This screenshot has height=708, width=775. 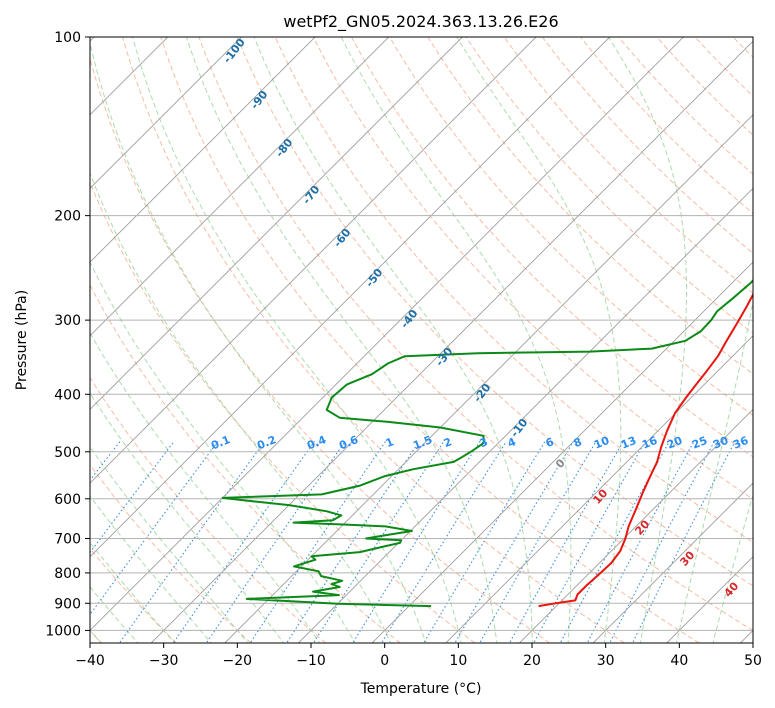 I want to click on temperature-profile-line, so click(x=645, y=450).